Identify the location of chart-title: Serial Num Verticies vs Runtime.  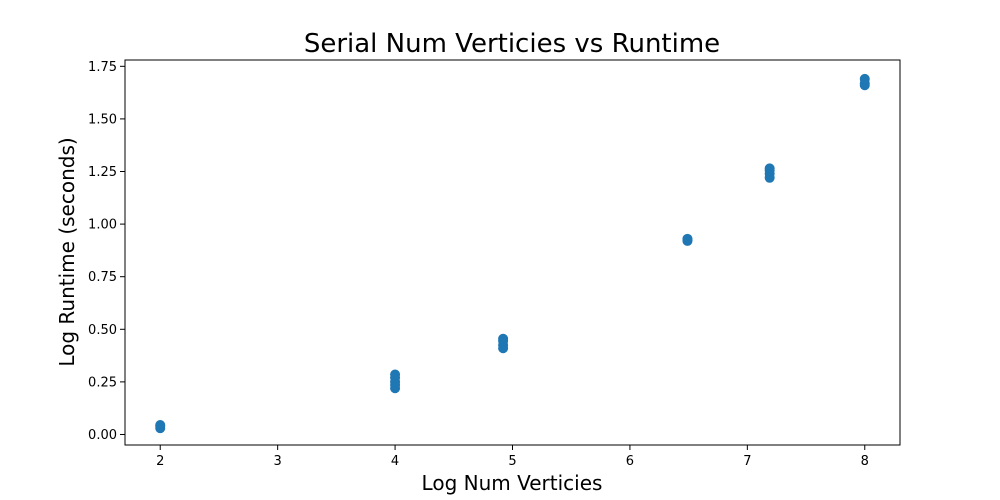
(512, 44).